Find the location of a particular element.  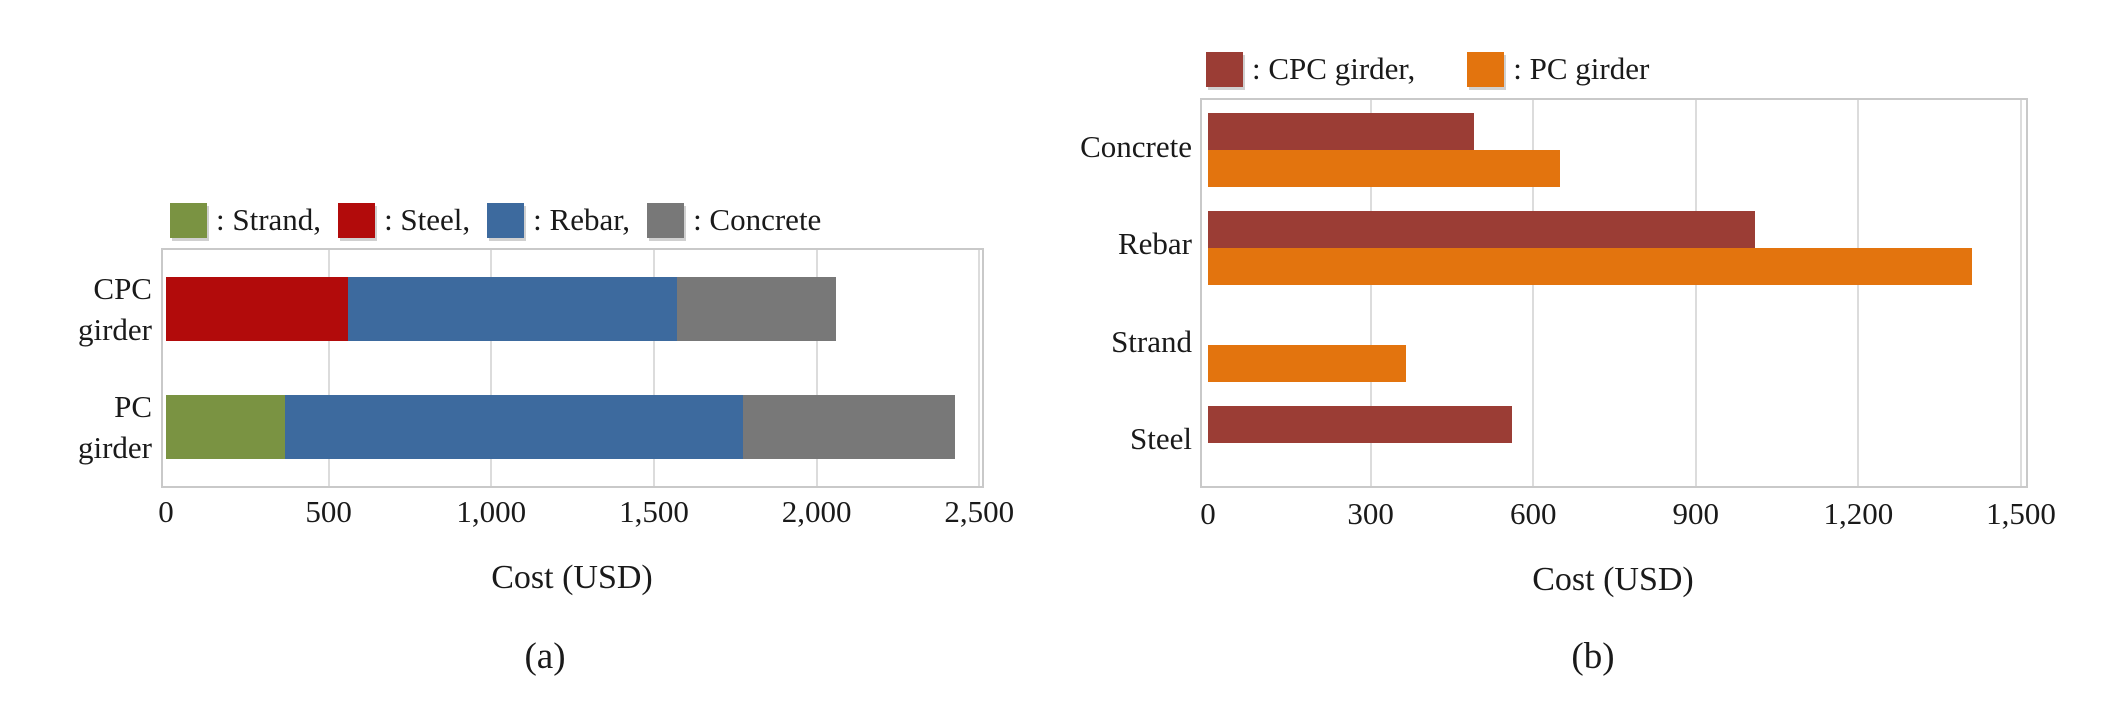

legend-item-pc-girder: : PC girder is located at coordinates (1558, 69).